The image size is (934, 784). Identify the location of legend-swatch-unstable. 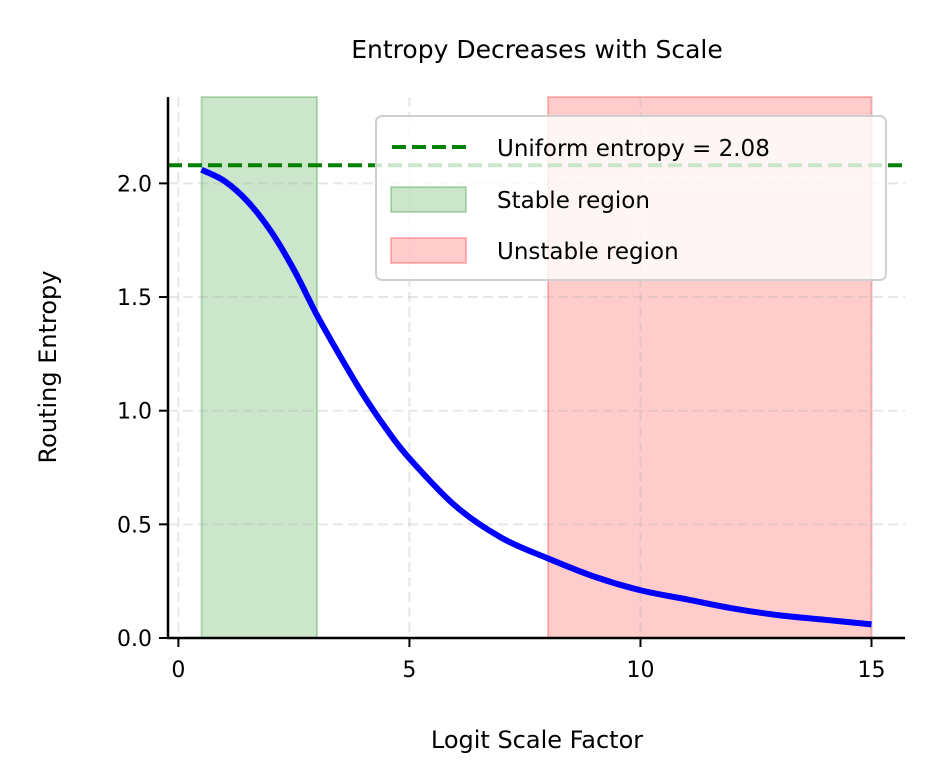
(428, 250).